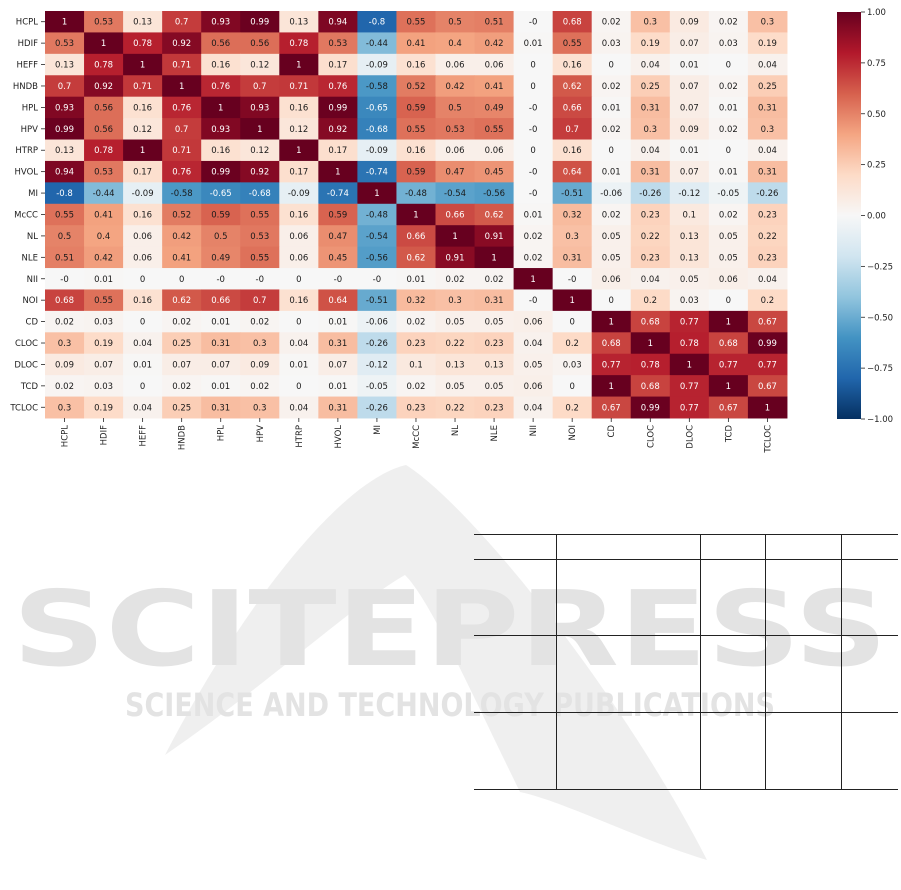 The width and height of the screenshot is (901, 890). Describe the element at coordinates (767, 365) in the screenshot. I see `cell-value-label: 0.77` at that location.